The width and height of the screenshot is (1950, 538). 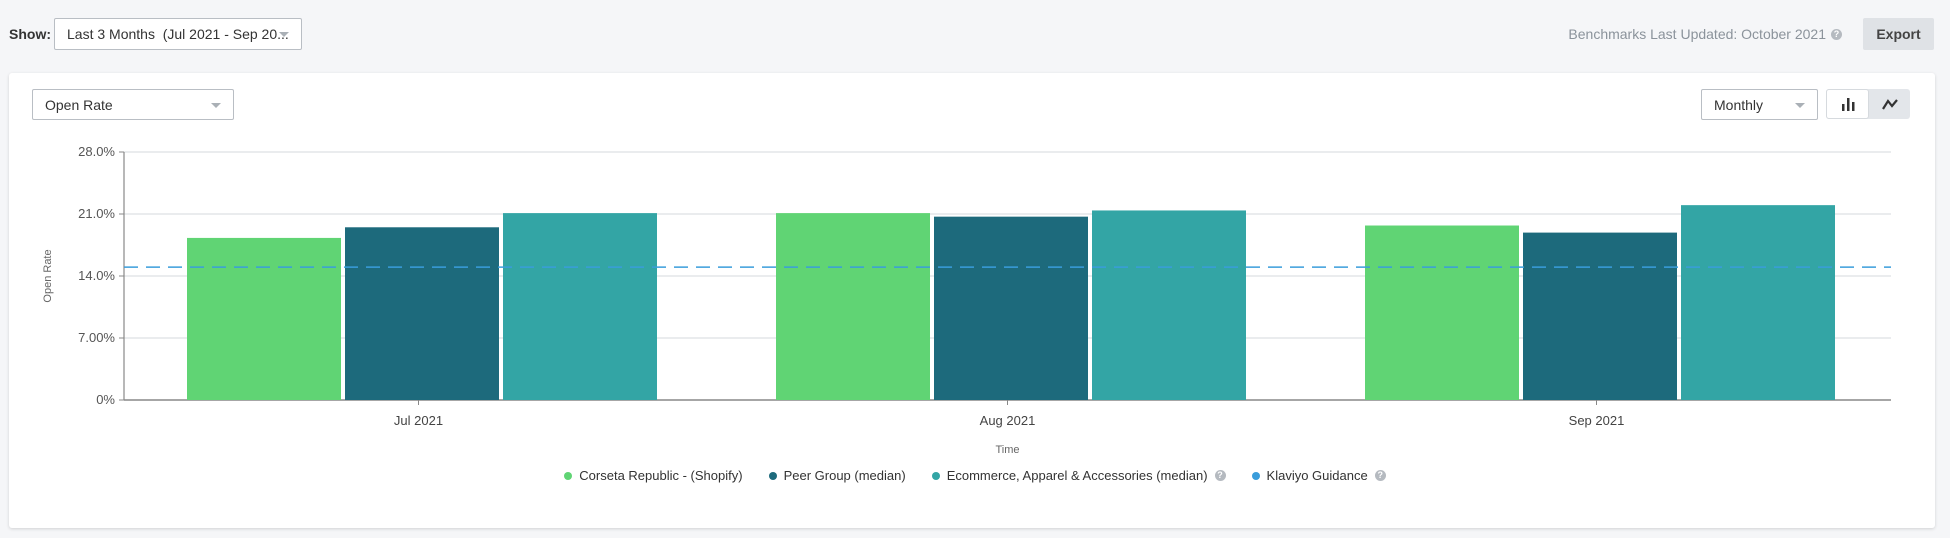 I want to click on x-axis-label: Time, so click(x=1007, y=450).